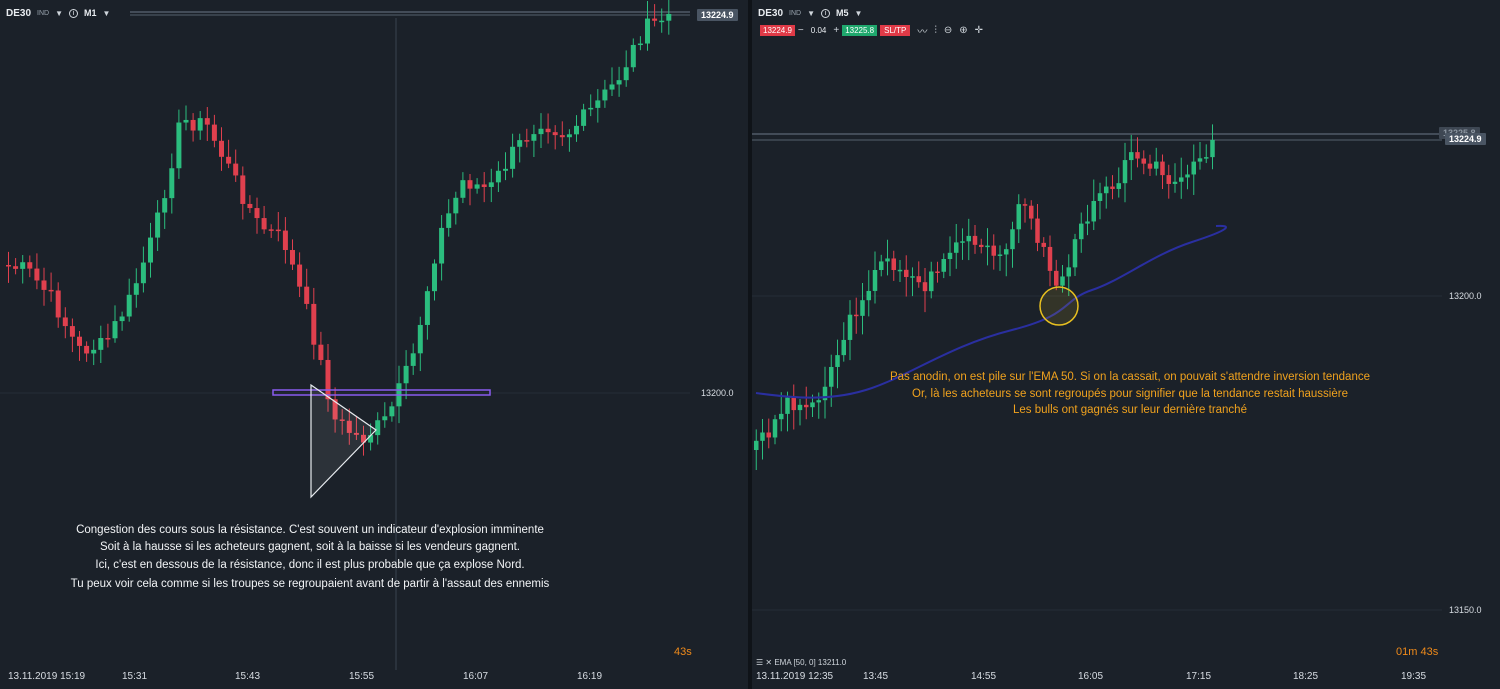 The height and width of the screenshot is (689, 1500). What do you see at coordinates (717, 393) in the screenshot?
I see `price-axis-label: 13200.0` at bounding box center [717, 393].